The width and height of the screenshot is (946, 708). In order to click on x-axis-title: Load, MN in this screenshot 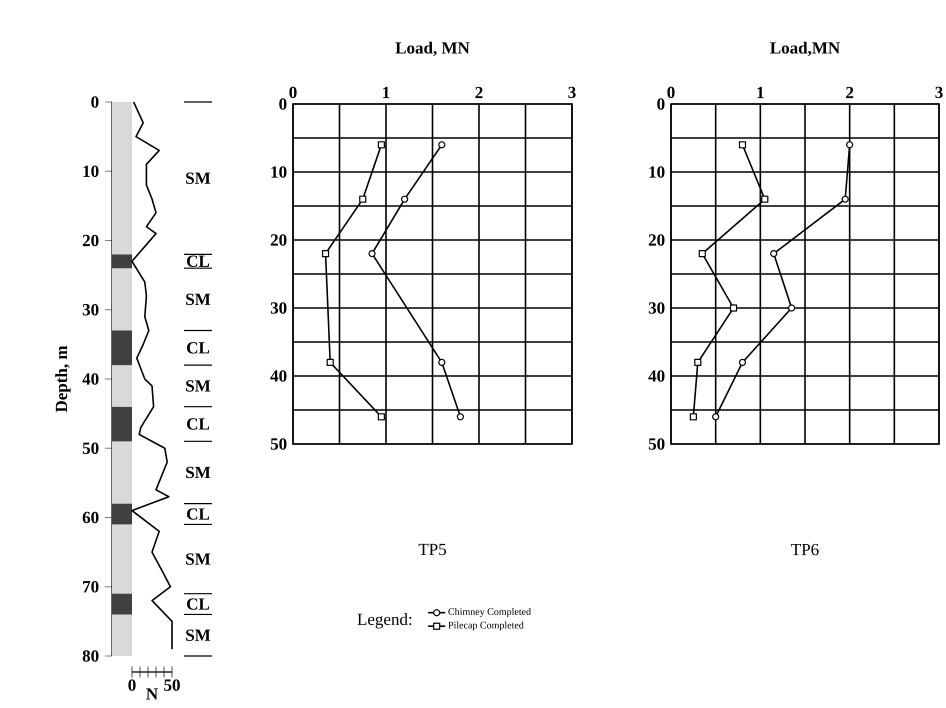, I will do `click(432, 49)`.